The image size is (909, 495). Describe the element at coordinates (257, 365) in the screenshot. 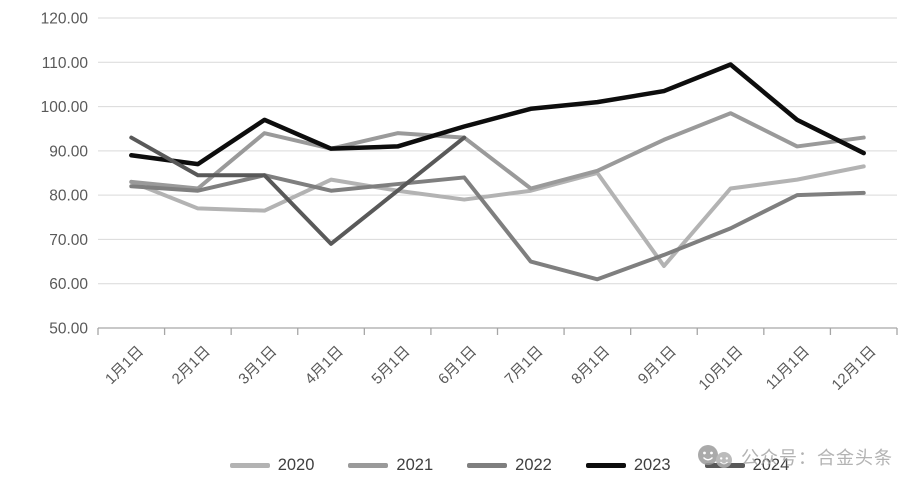

I see `x-tick-label: 3月1日` at that location.